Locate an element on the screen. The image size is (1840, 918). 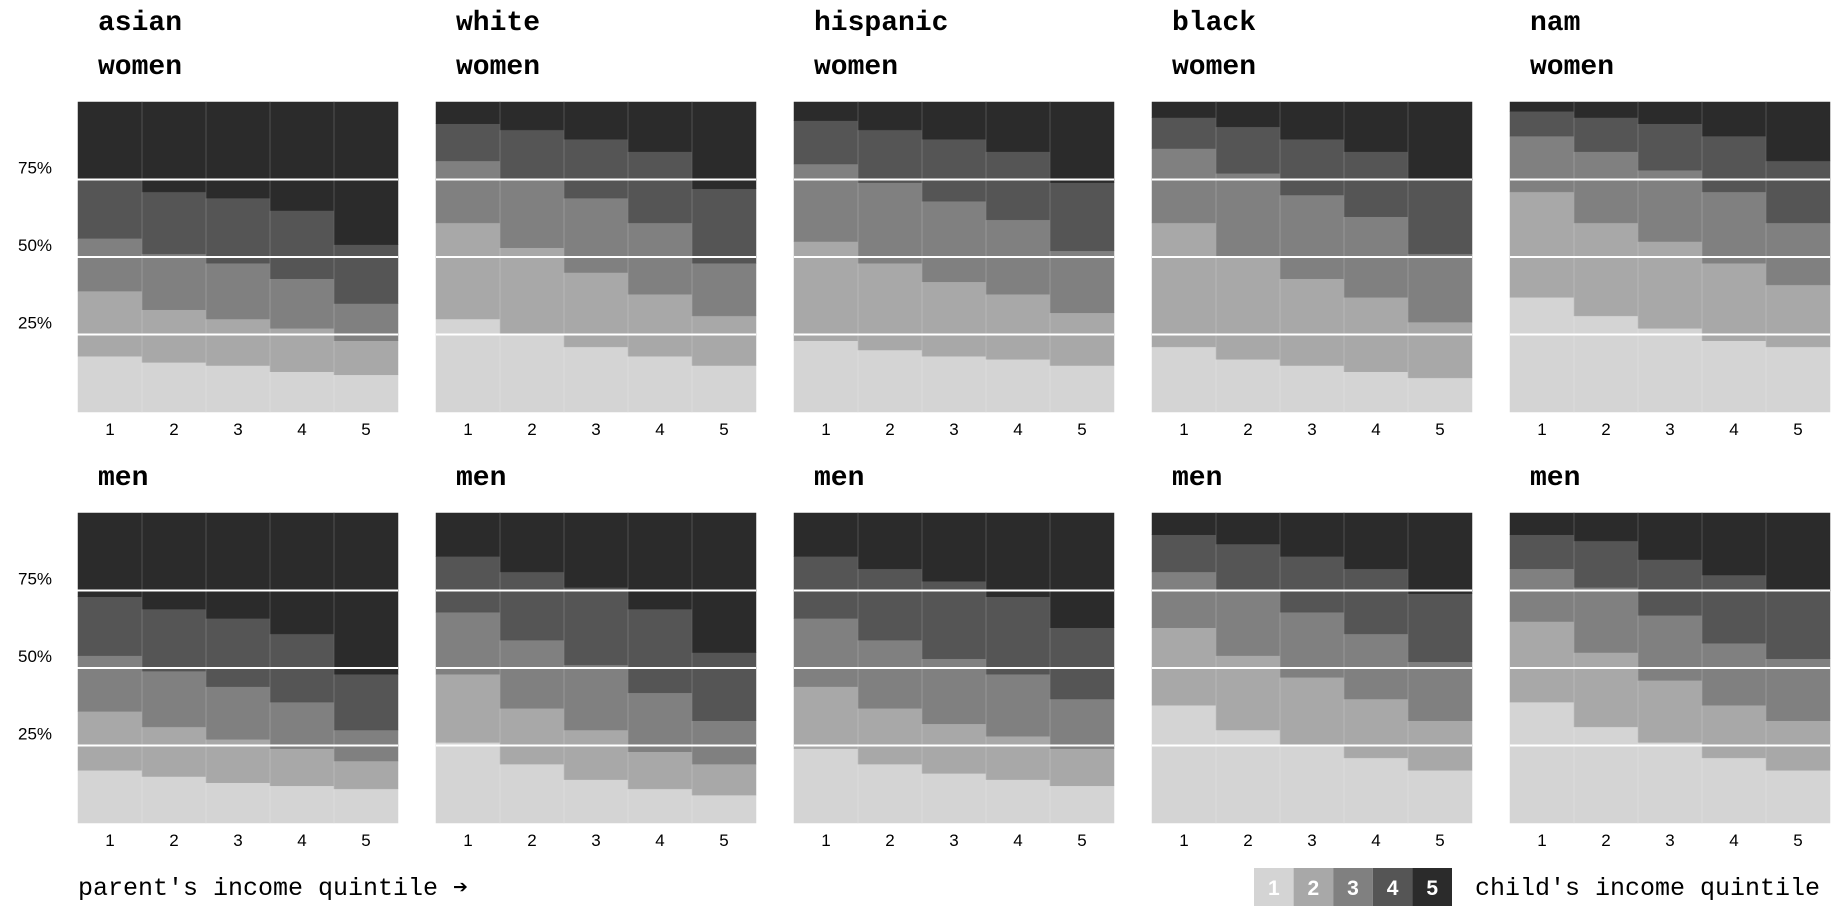
legend: 1 2 3 4 5 is located at coordinates (1353, 887).